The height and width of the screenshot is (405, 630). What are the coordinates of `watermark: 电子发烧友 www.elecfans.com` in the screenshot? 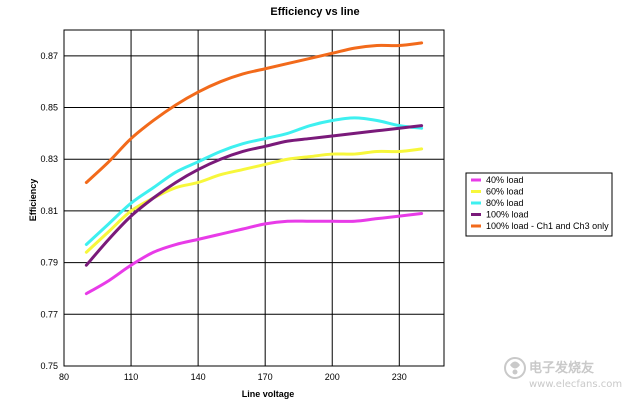 It's located at (563, 373).